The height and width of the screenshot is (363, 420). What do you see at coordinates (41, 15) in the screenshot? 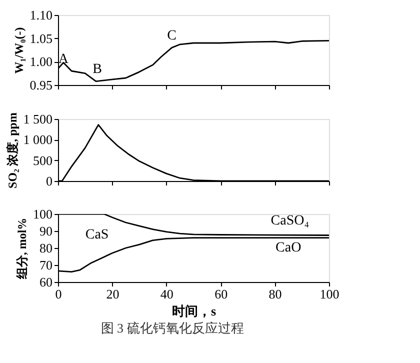
I see `y-tick-label: 1.10` at bounding box center [41, 15].